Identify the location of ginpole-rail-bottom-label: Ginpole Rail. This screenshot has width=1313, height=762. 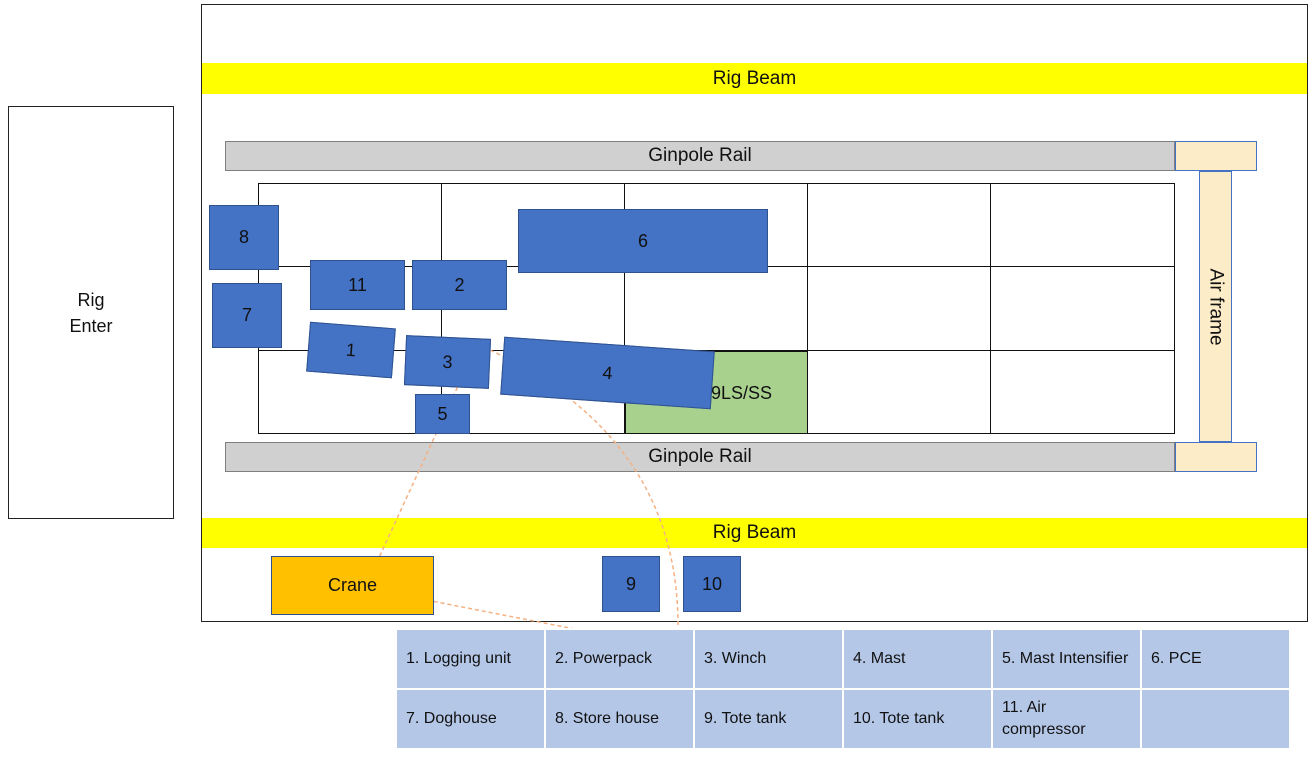
(700, 456).